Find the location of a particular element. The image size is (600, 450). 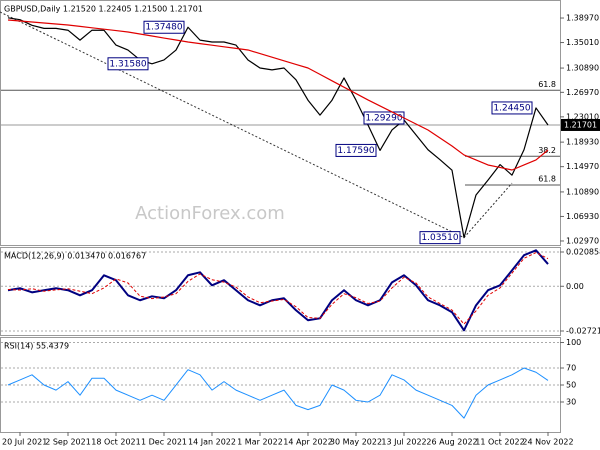

last-price-badge is located at coordinates (580, 124).